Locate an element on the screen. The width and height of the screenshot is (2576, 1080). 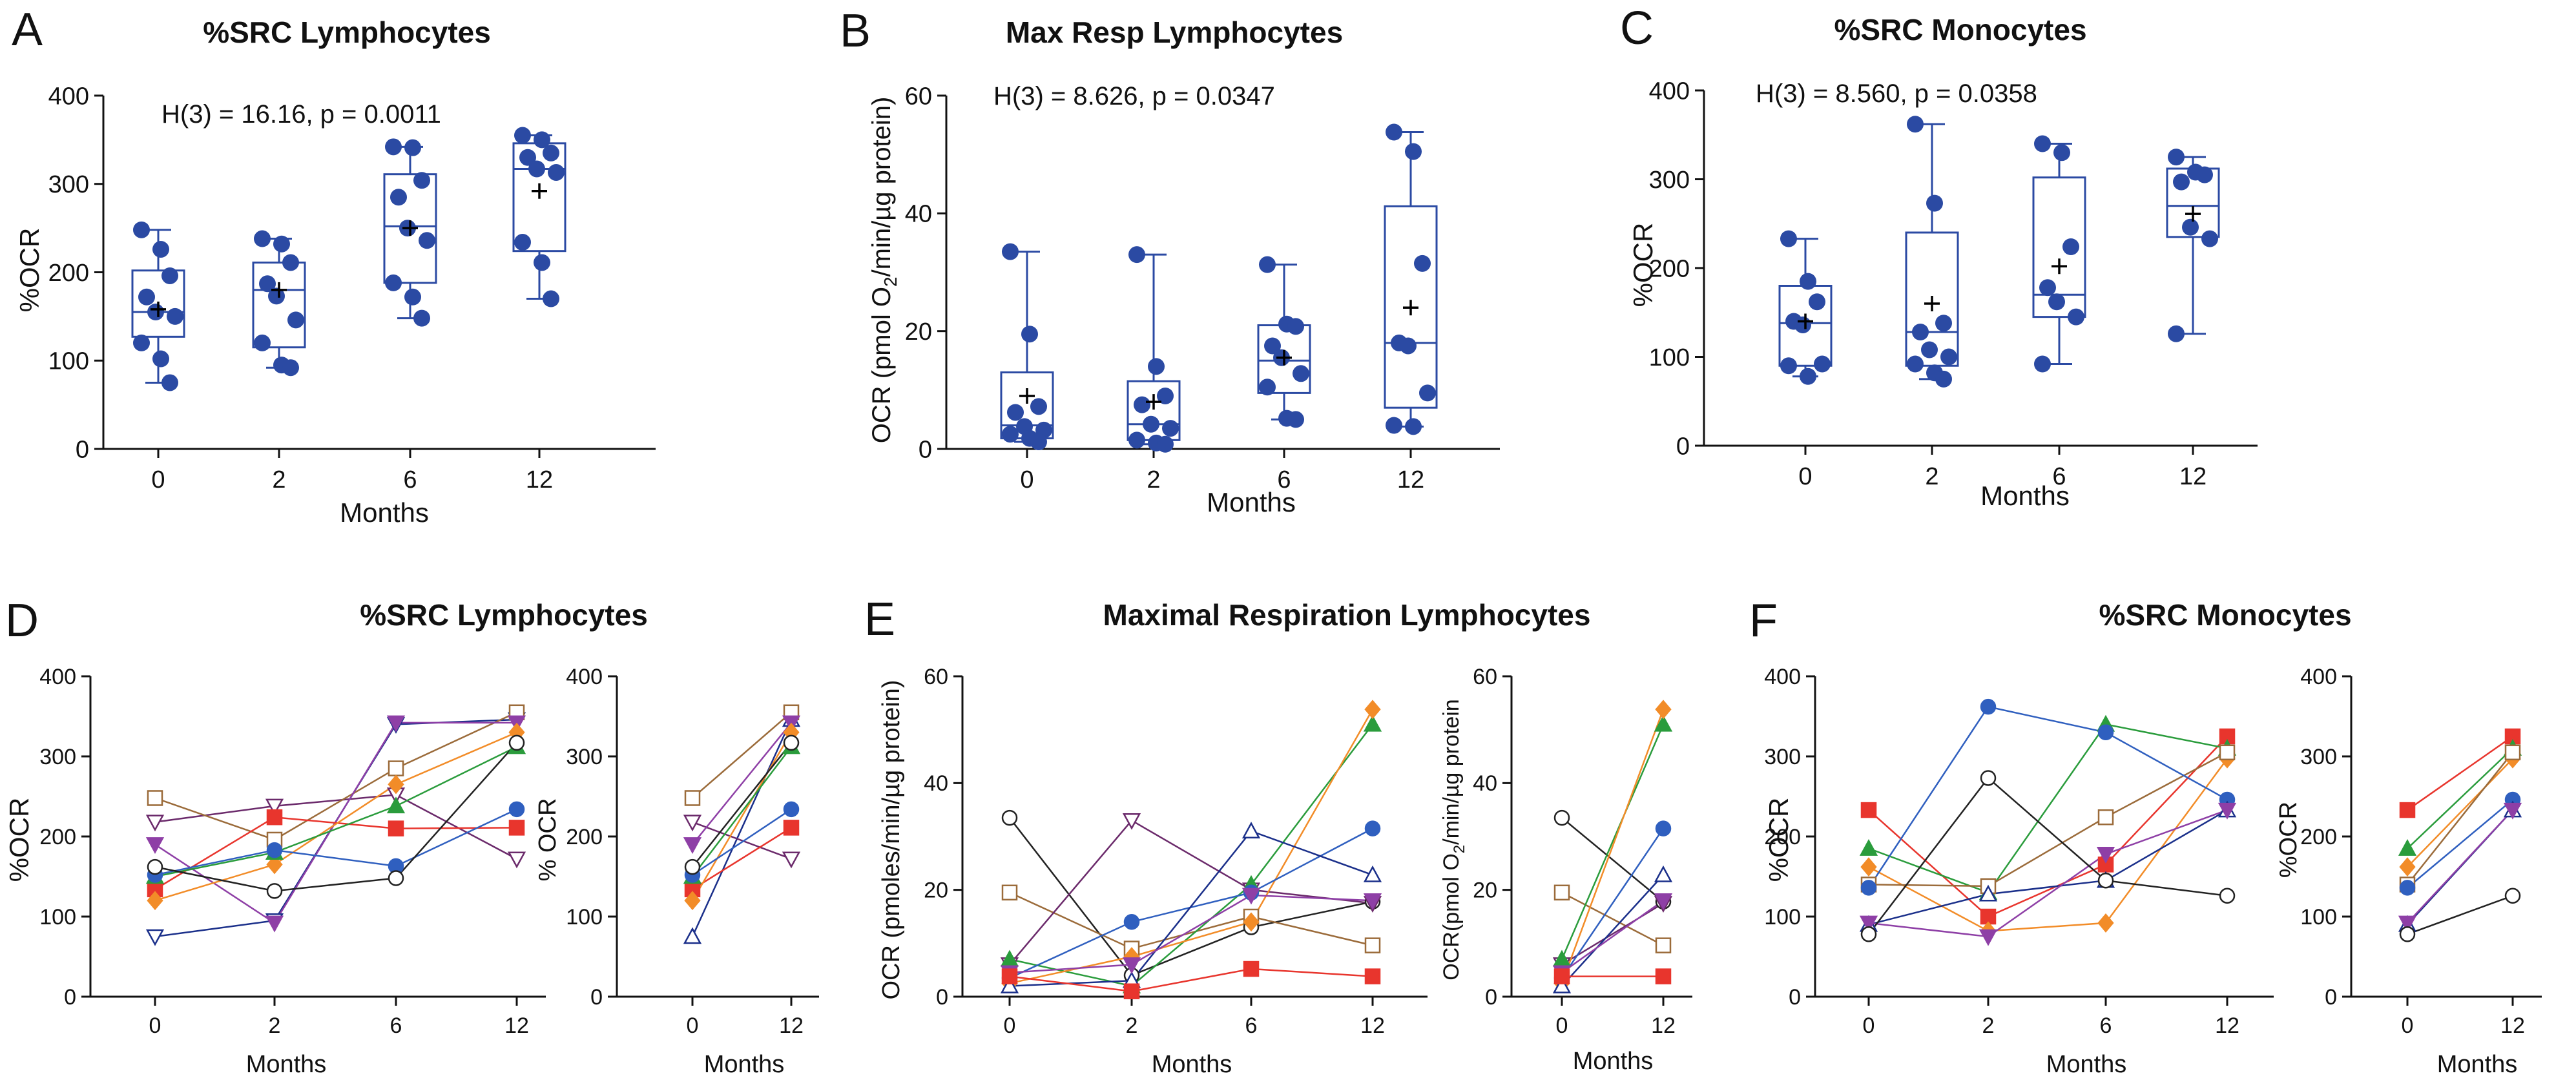
panel-d-series-2-line is located at coordinates (335, 827).